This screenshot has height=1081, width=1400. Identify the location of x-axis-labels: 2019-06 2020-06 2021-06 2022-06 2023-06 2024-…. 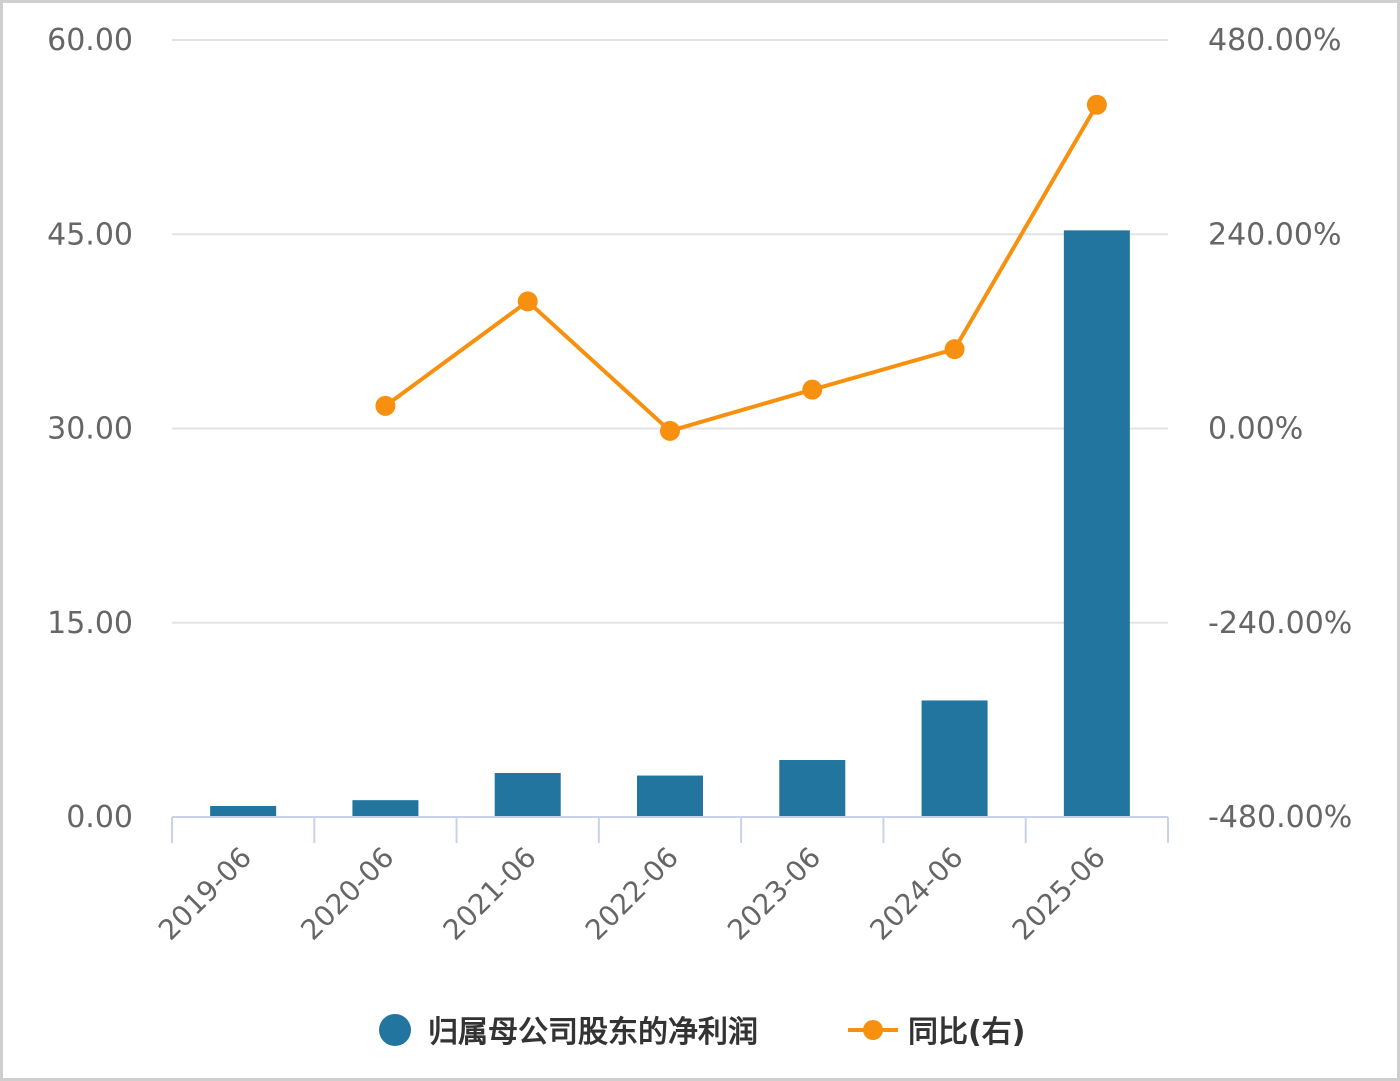
(632, 894).